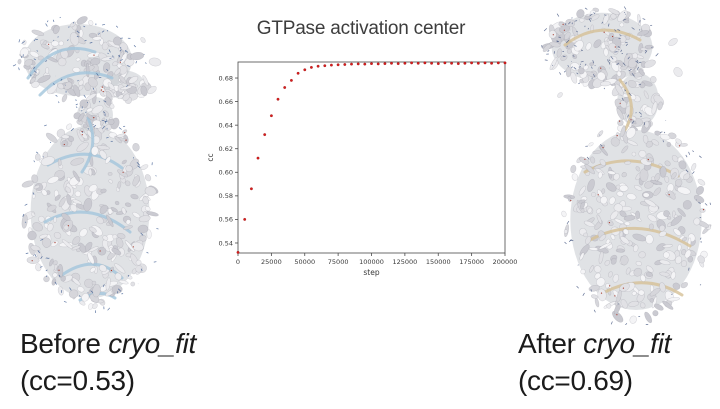  Describe the element at coordinates (226, 196) in the screenshot. I see `y-tick-label: 0.58` at that location.